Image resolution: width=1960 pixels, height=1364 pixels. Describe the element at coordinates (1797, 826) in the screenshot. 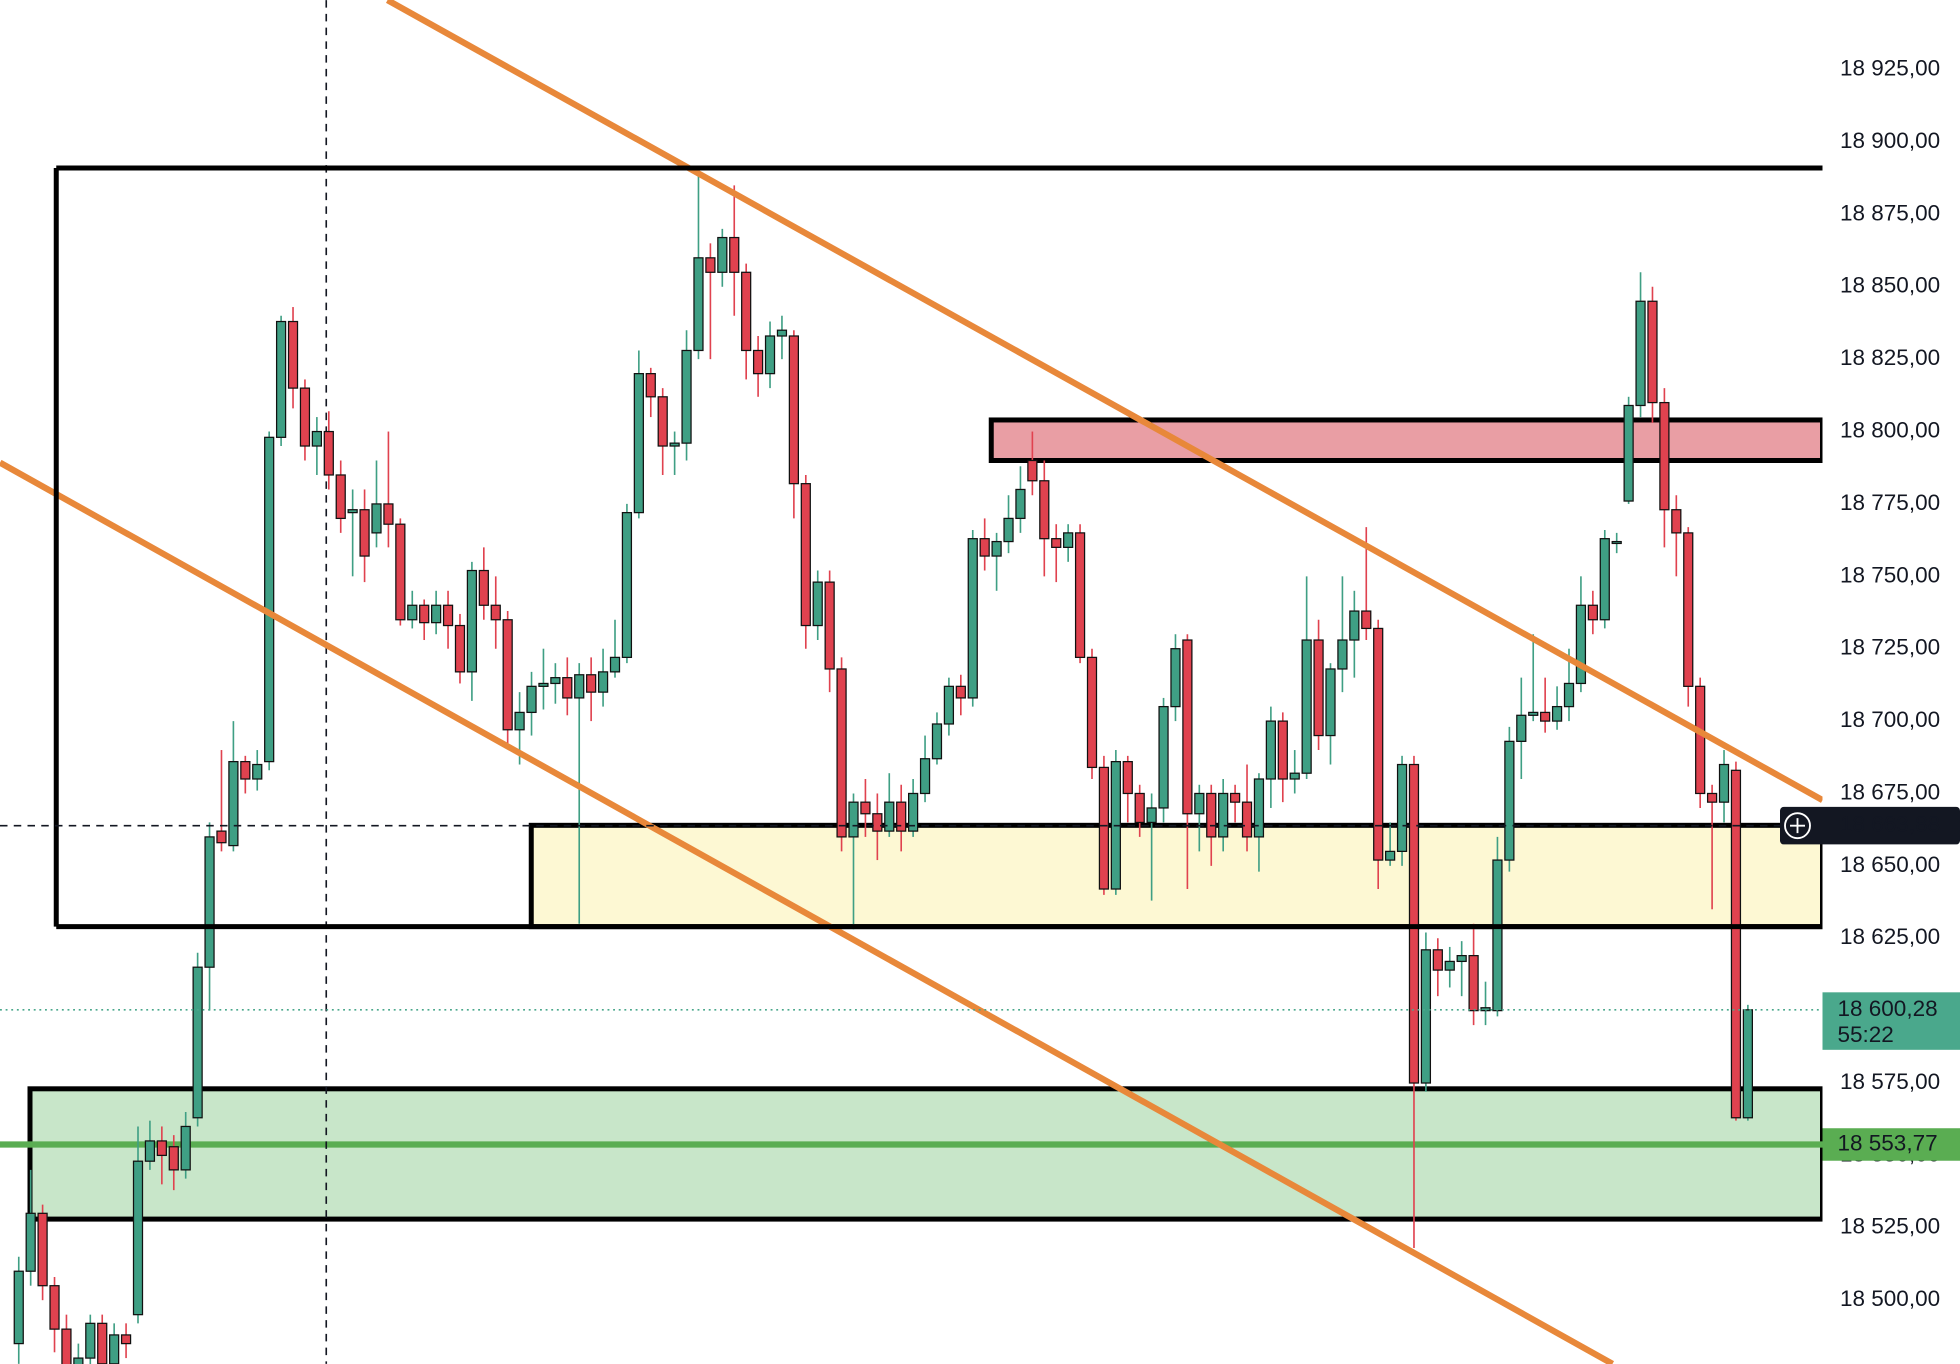

I see `add-alert-button` at that location.